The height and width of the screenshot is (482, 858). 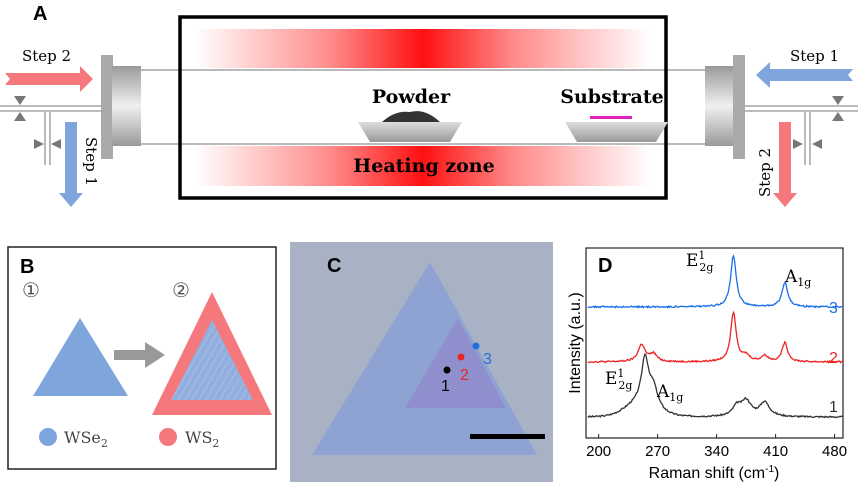 What do you see at coordinates (707, 473) in the screenshot?
I see `x-axis-label-text: Raman shift (cm` at bounding box center [707, 473].